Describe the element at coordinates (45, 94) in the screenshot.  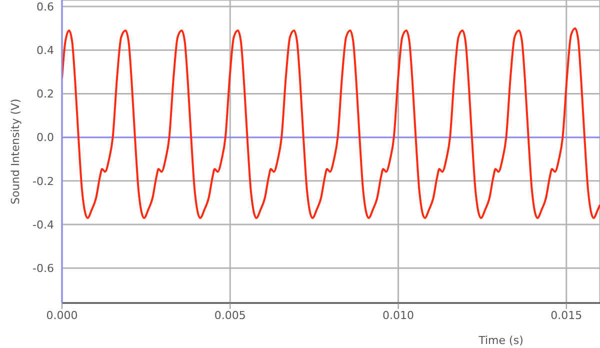
I see `y-tick-label: 0.2` at that location.